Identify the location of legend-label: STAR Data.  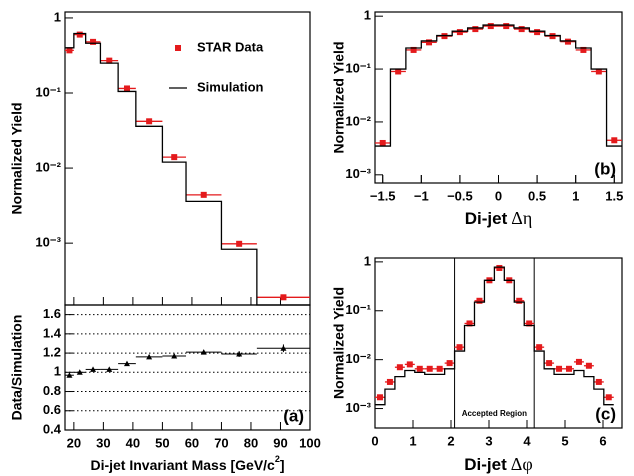
(230, 46).